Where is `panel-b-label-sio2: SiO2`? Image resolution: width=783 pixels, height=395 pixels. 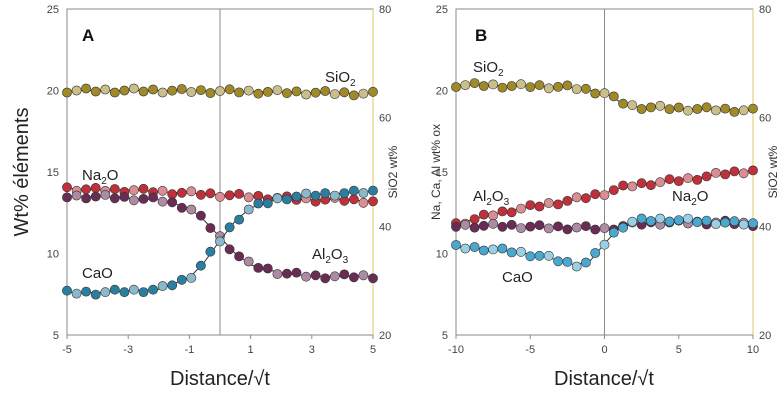
panel-b-label-sio2: SiO2 is located at coordinates (488, 69).